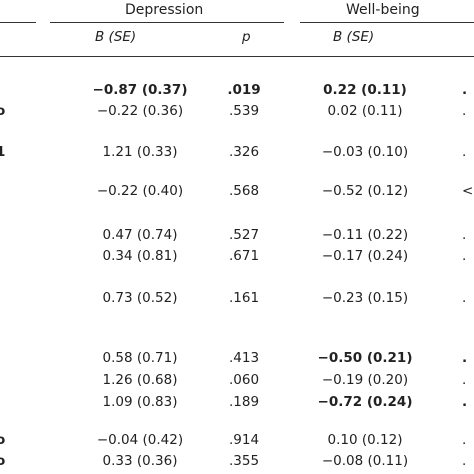 The height and width of the screenshot is (474, 474). I want to click on wellbeing-b-se-cell: −0.72 (0.24), so click(365, 402).